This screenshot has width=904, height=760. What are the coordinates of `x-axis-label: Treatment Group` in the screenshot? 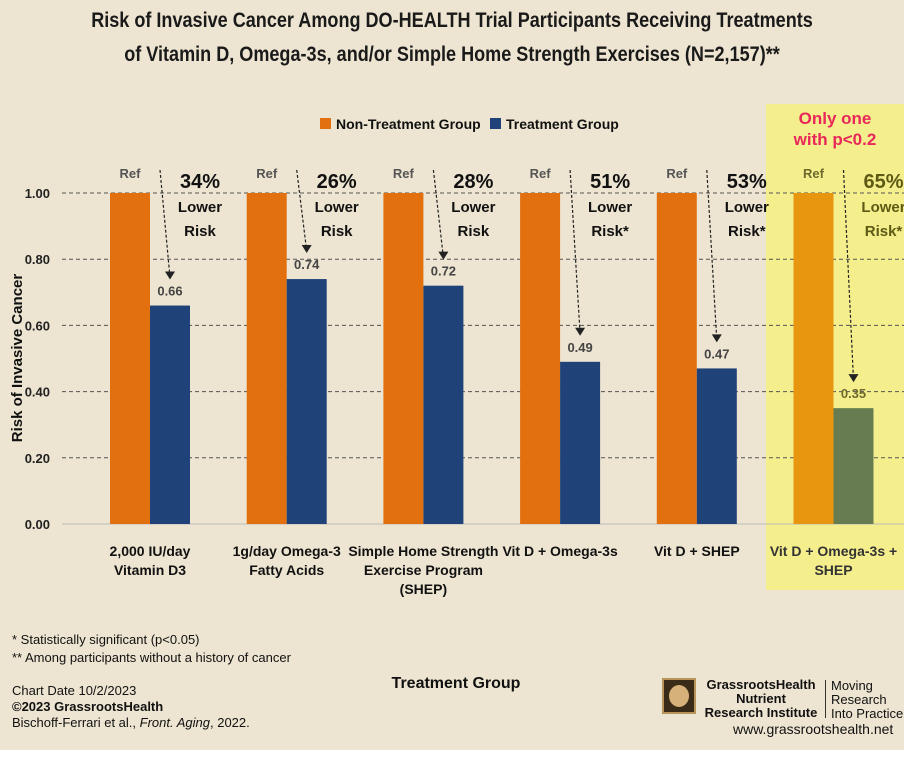 It's located at (456, 683).